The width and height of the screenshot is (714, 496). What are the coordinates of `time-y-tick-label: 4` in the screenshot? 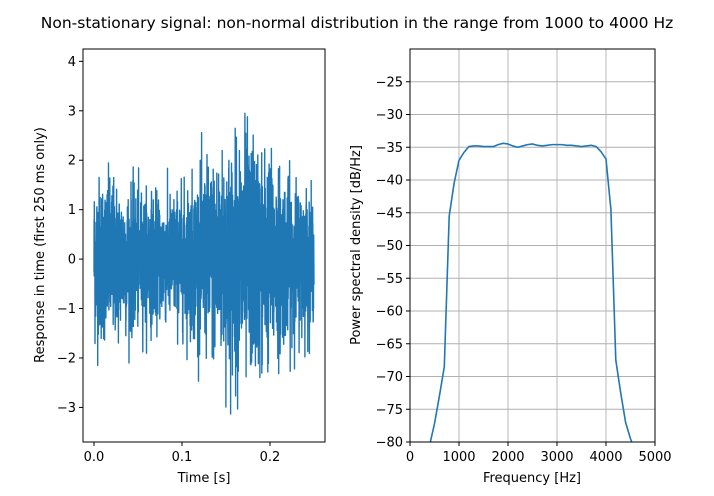 It's located at (72, 62).